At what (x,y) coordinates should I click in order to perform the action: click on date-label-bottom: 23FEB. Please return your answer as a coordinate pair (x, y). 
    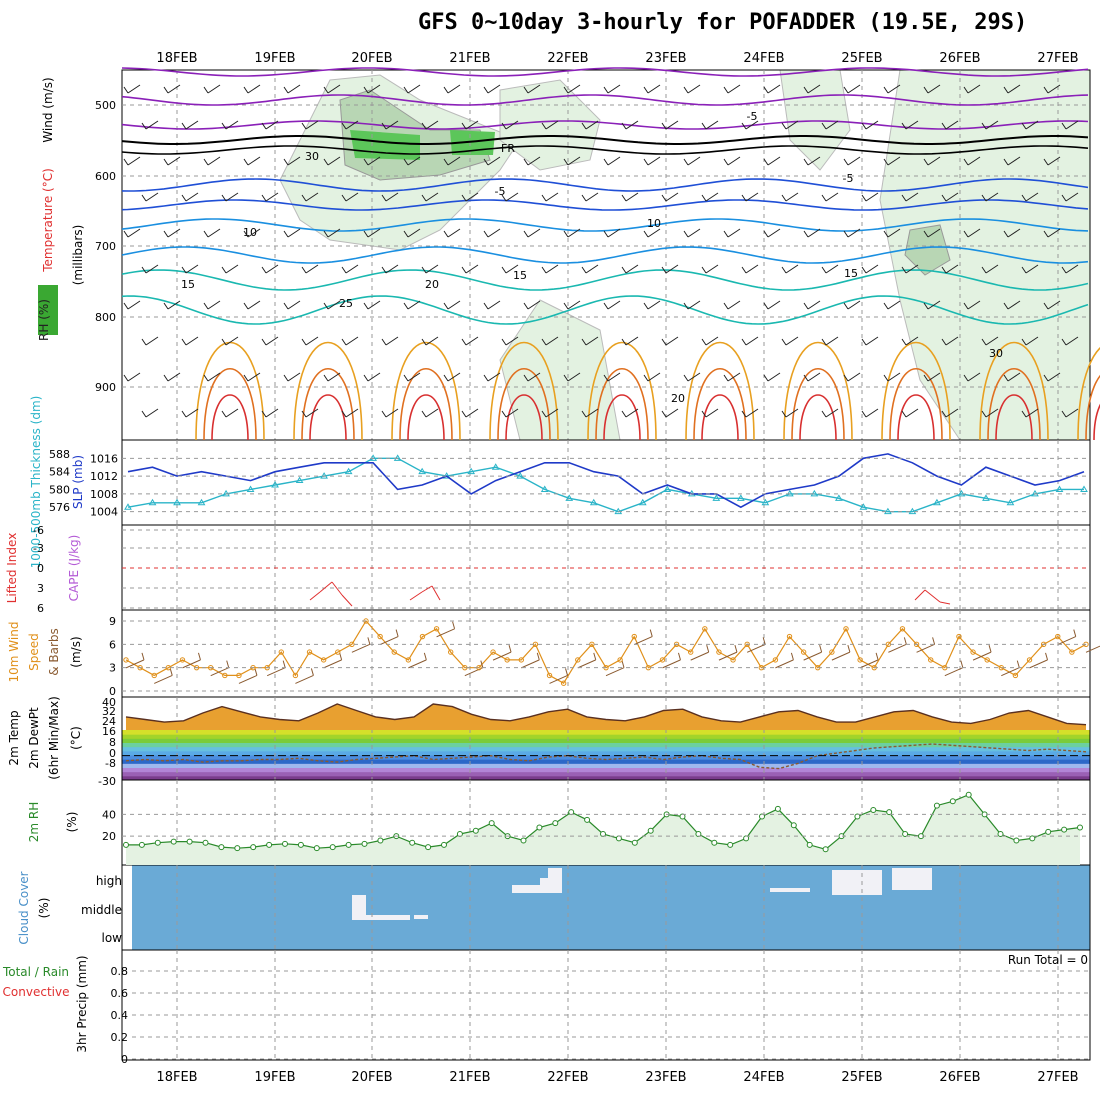
    Looking at the image, I should click on (665, 1077).